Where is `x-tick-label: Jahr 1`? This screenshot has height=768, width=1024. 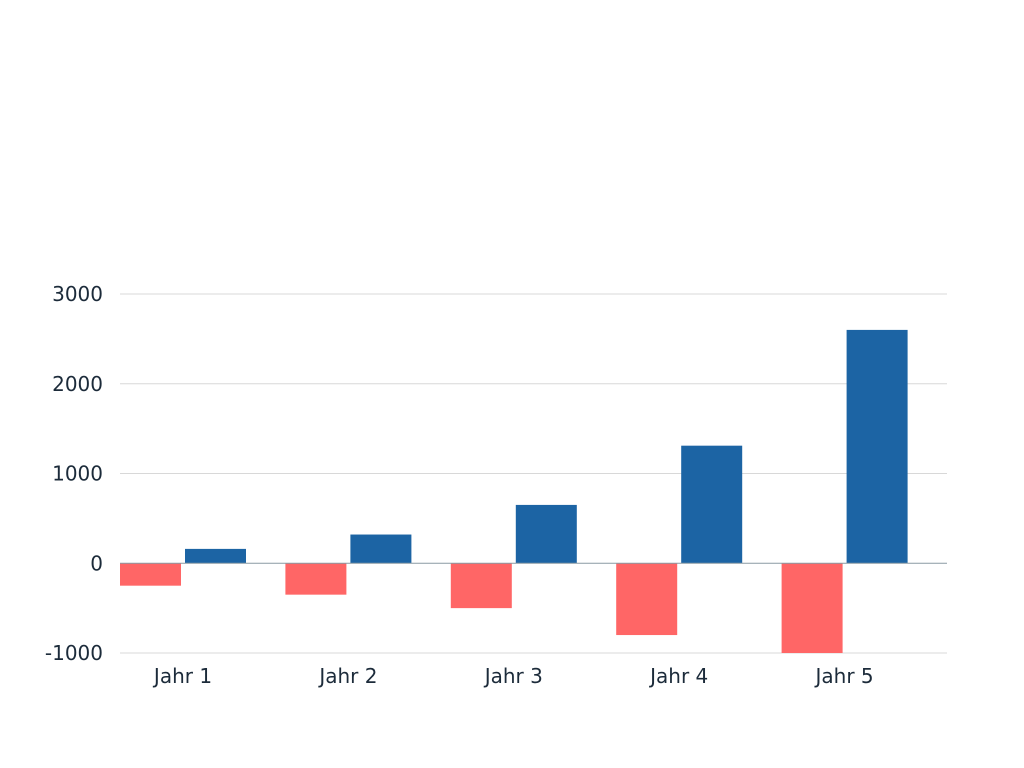 x-tick-label: Jahr 1 is located at coordinates (182, 676).